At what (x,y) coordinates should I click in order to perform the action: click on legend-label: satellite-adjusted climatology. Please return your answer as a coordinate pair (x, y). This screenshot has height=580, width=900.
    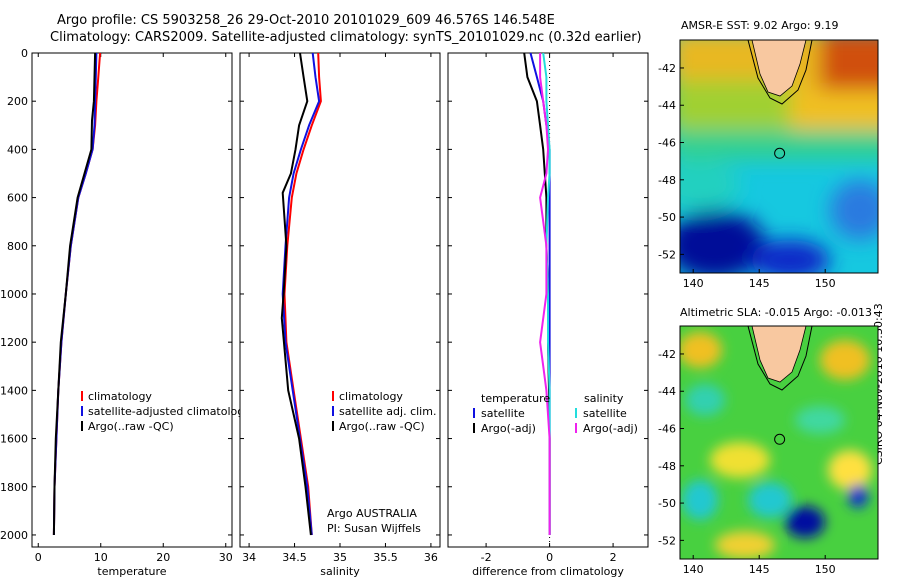
    Looking at the image, I should click on (169, 411).